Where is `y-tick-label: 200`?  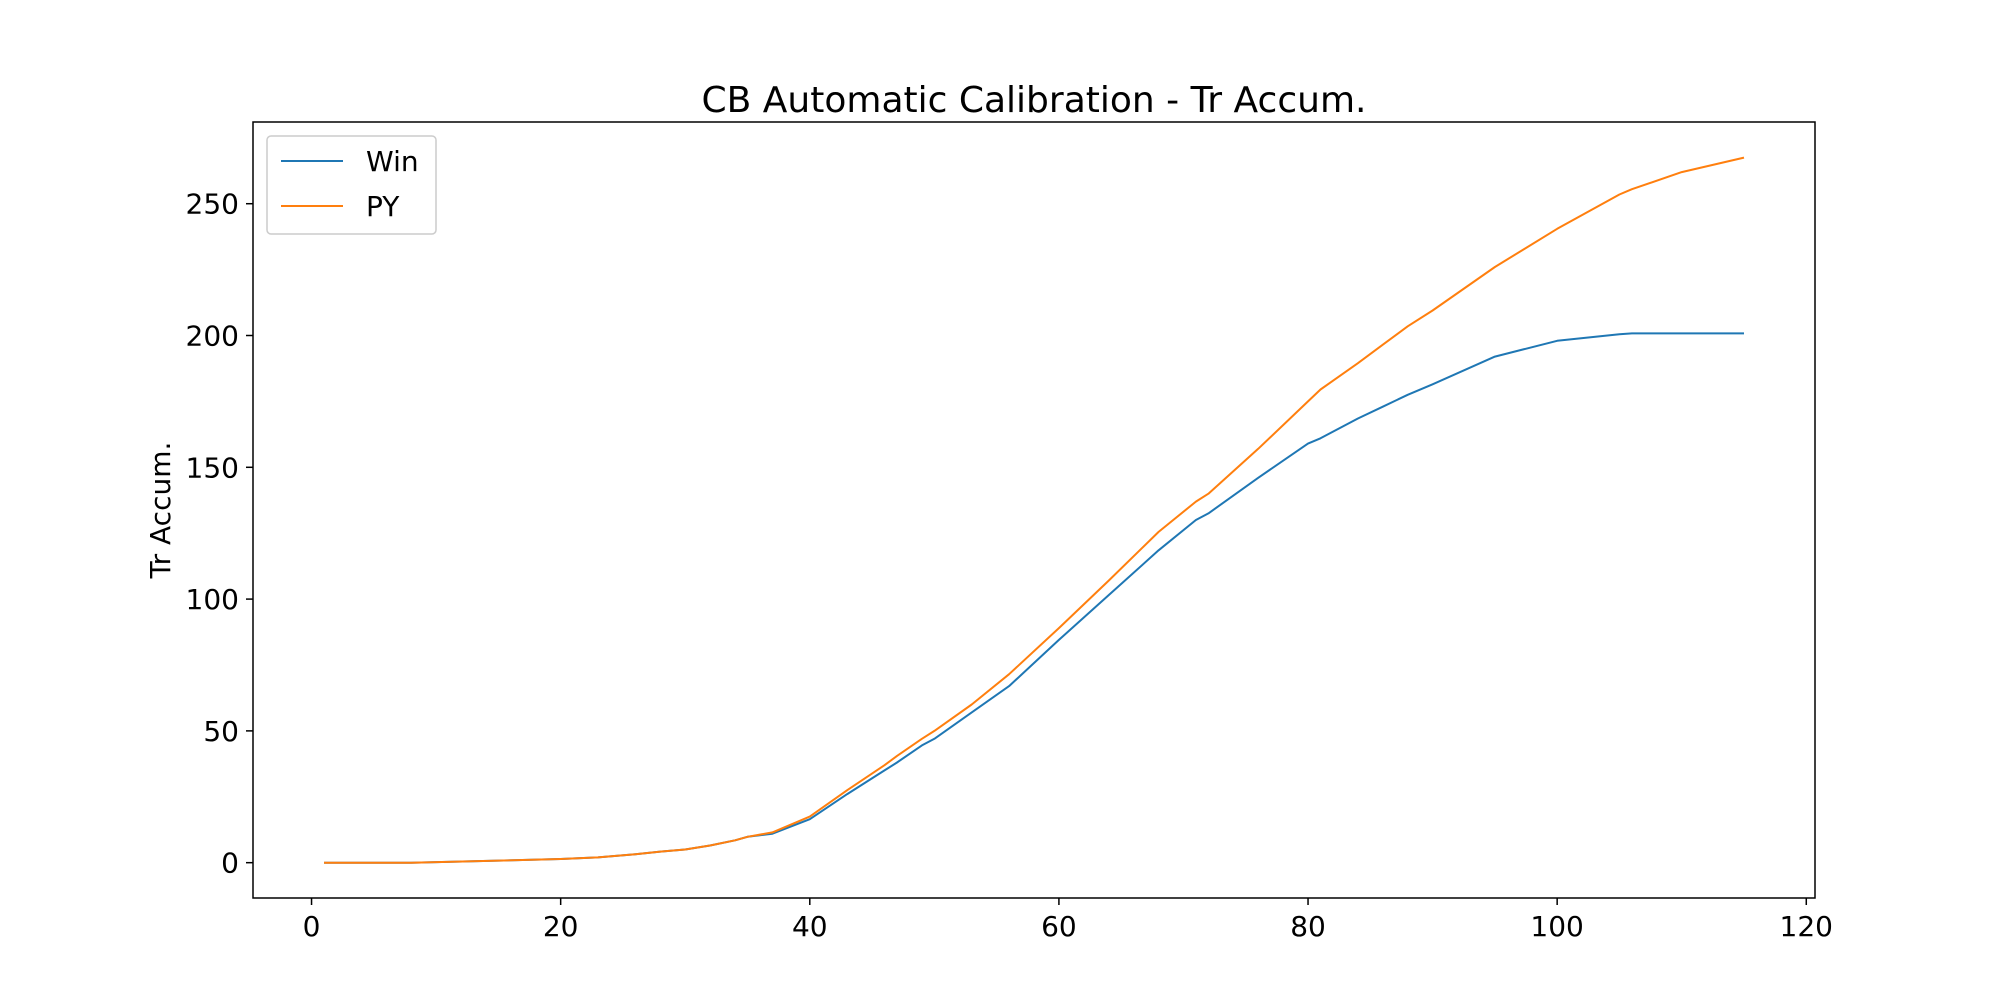 y-tick-label: 200 is located at coordinates (212, 336).